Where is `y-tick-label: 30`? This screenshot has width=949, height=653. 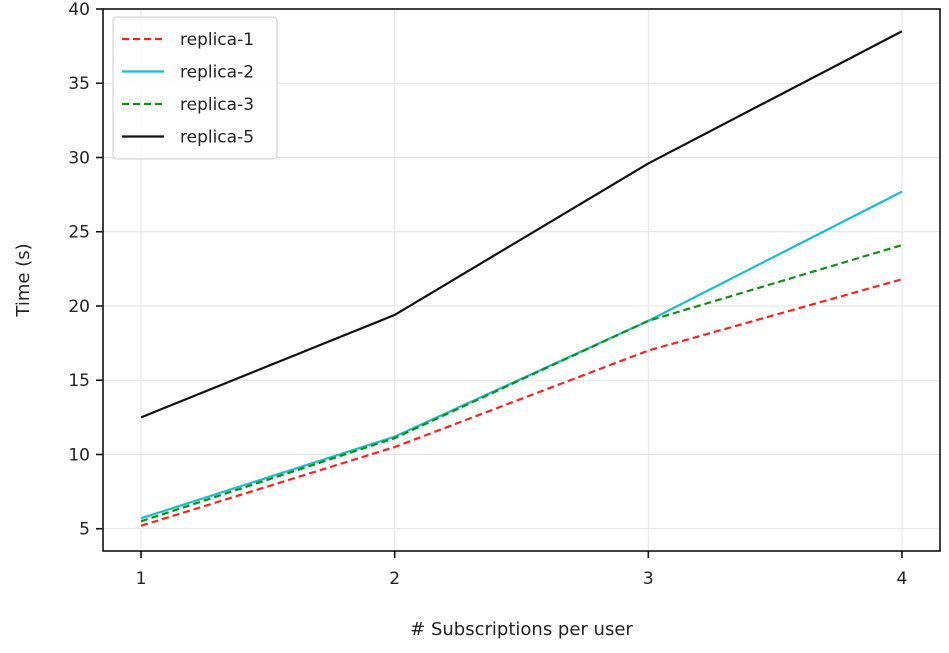
y-tick-label: 30 is located at coordinates (79, 158).